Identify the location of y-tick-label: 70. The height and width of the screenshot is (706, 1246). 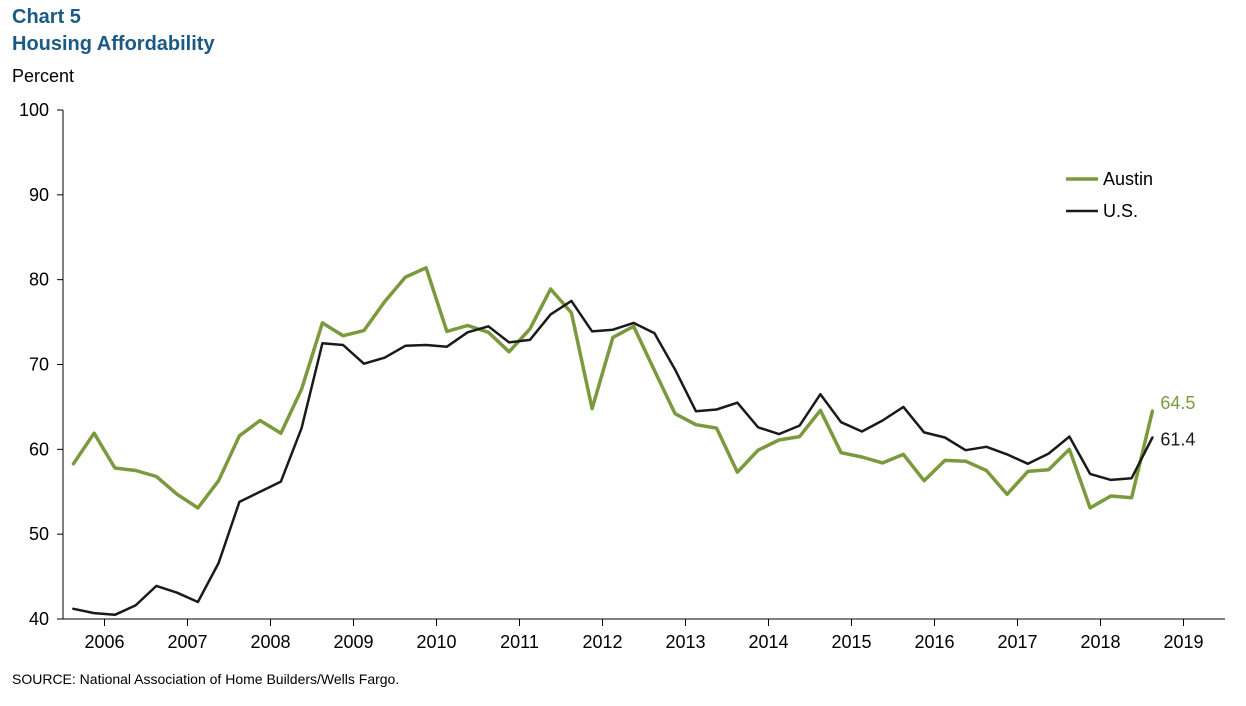
(39, 365).